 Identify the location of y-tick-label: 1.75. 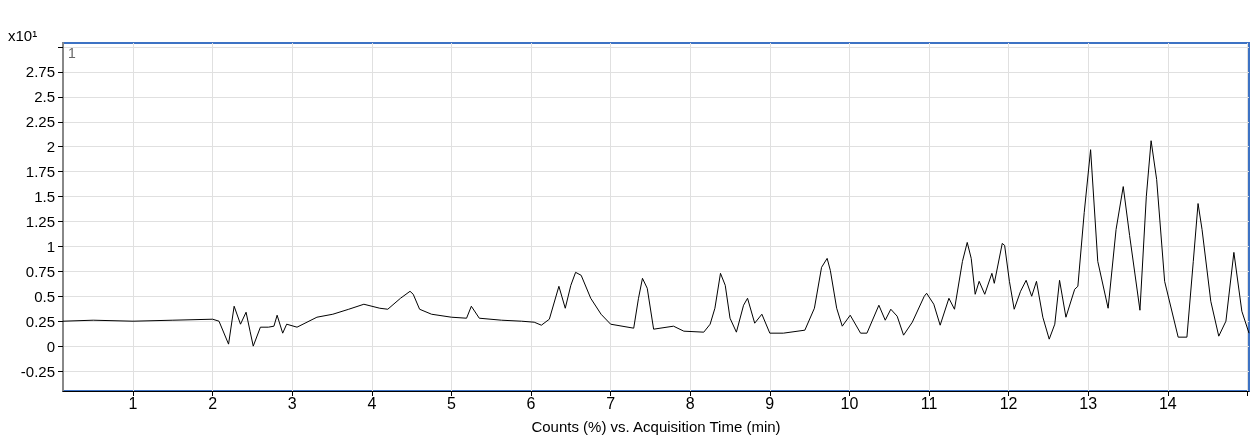
(40, 172).